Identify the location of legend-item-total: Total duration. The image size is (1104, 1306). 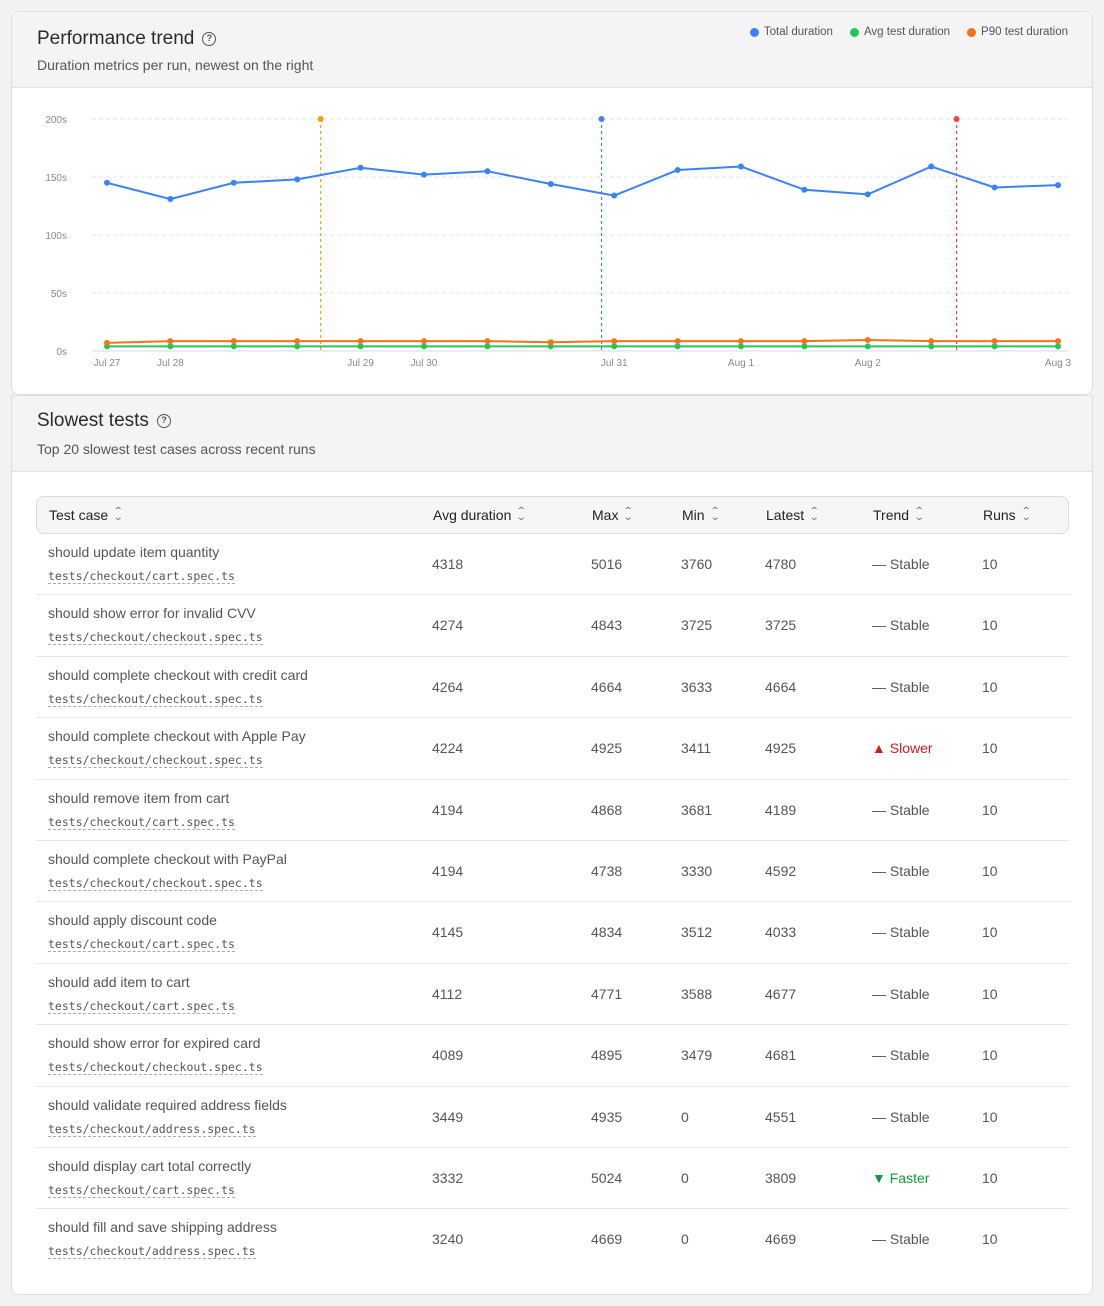
(791, 32).